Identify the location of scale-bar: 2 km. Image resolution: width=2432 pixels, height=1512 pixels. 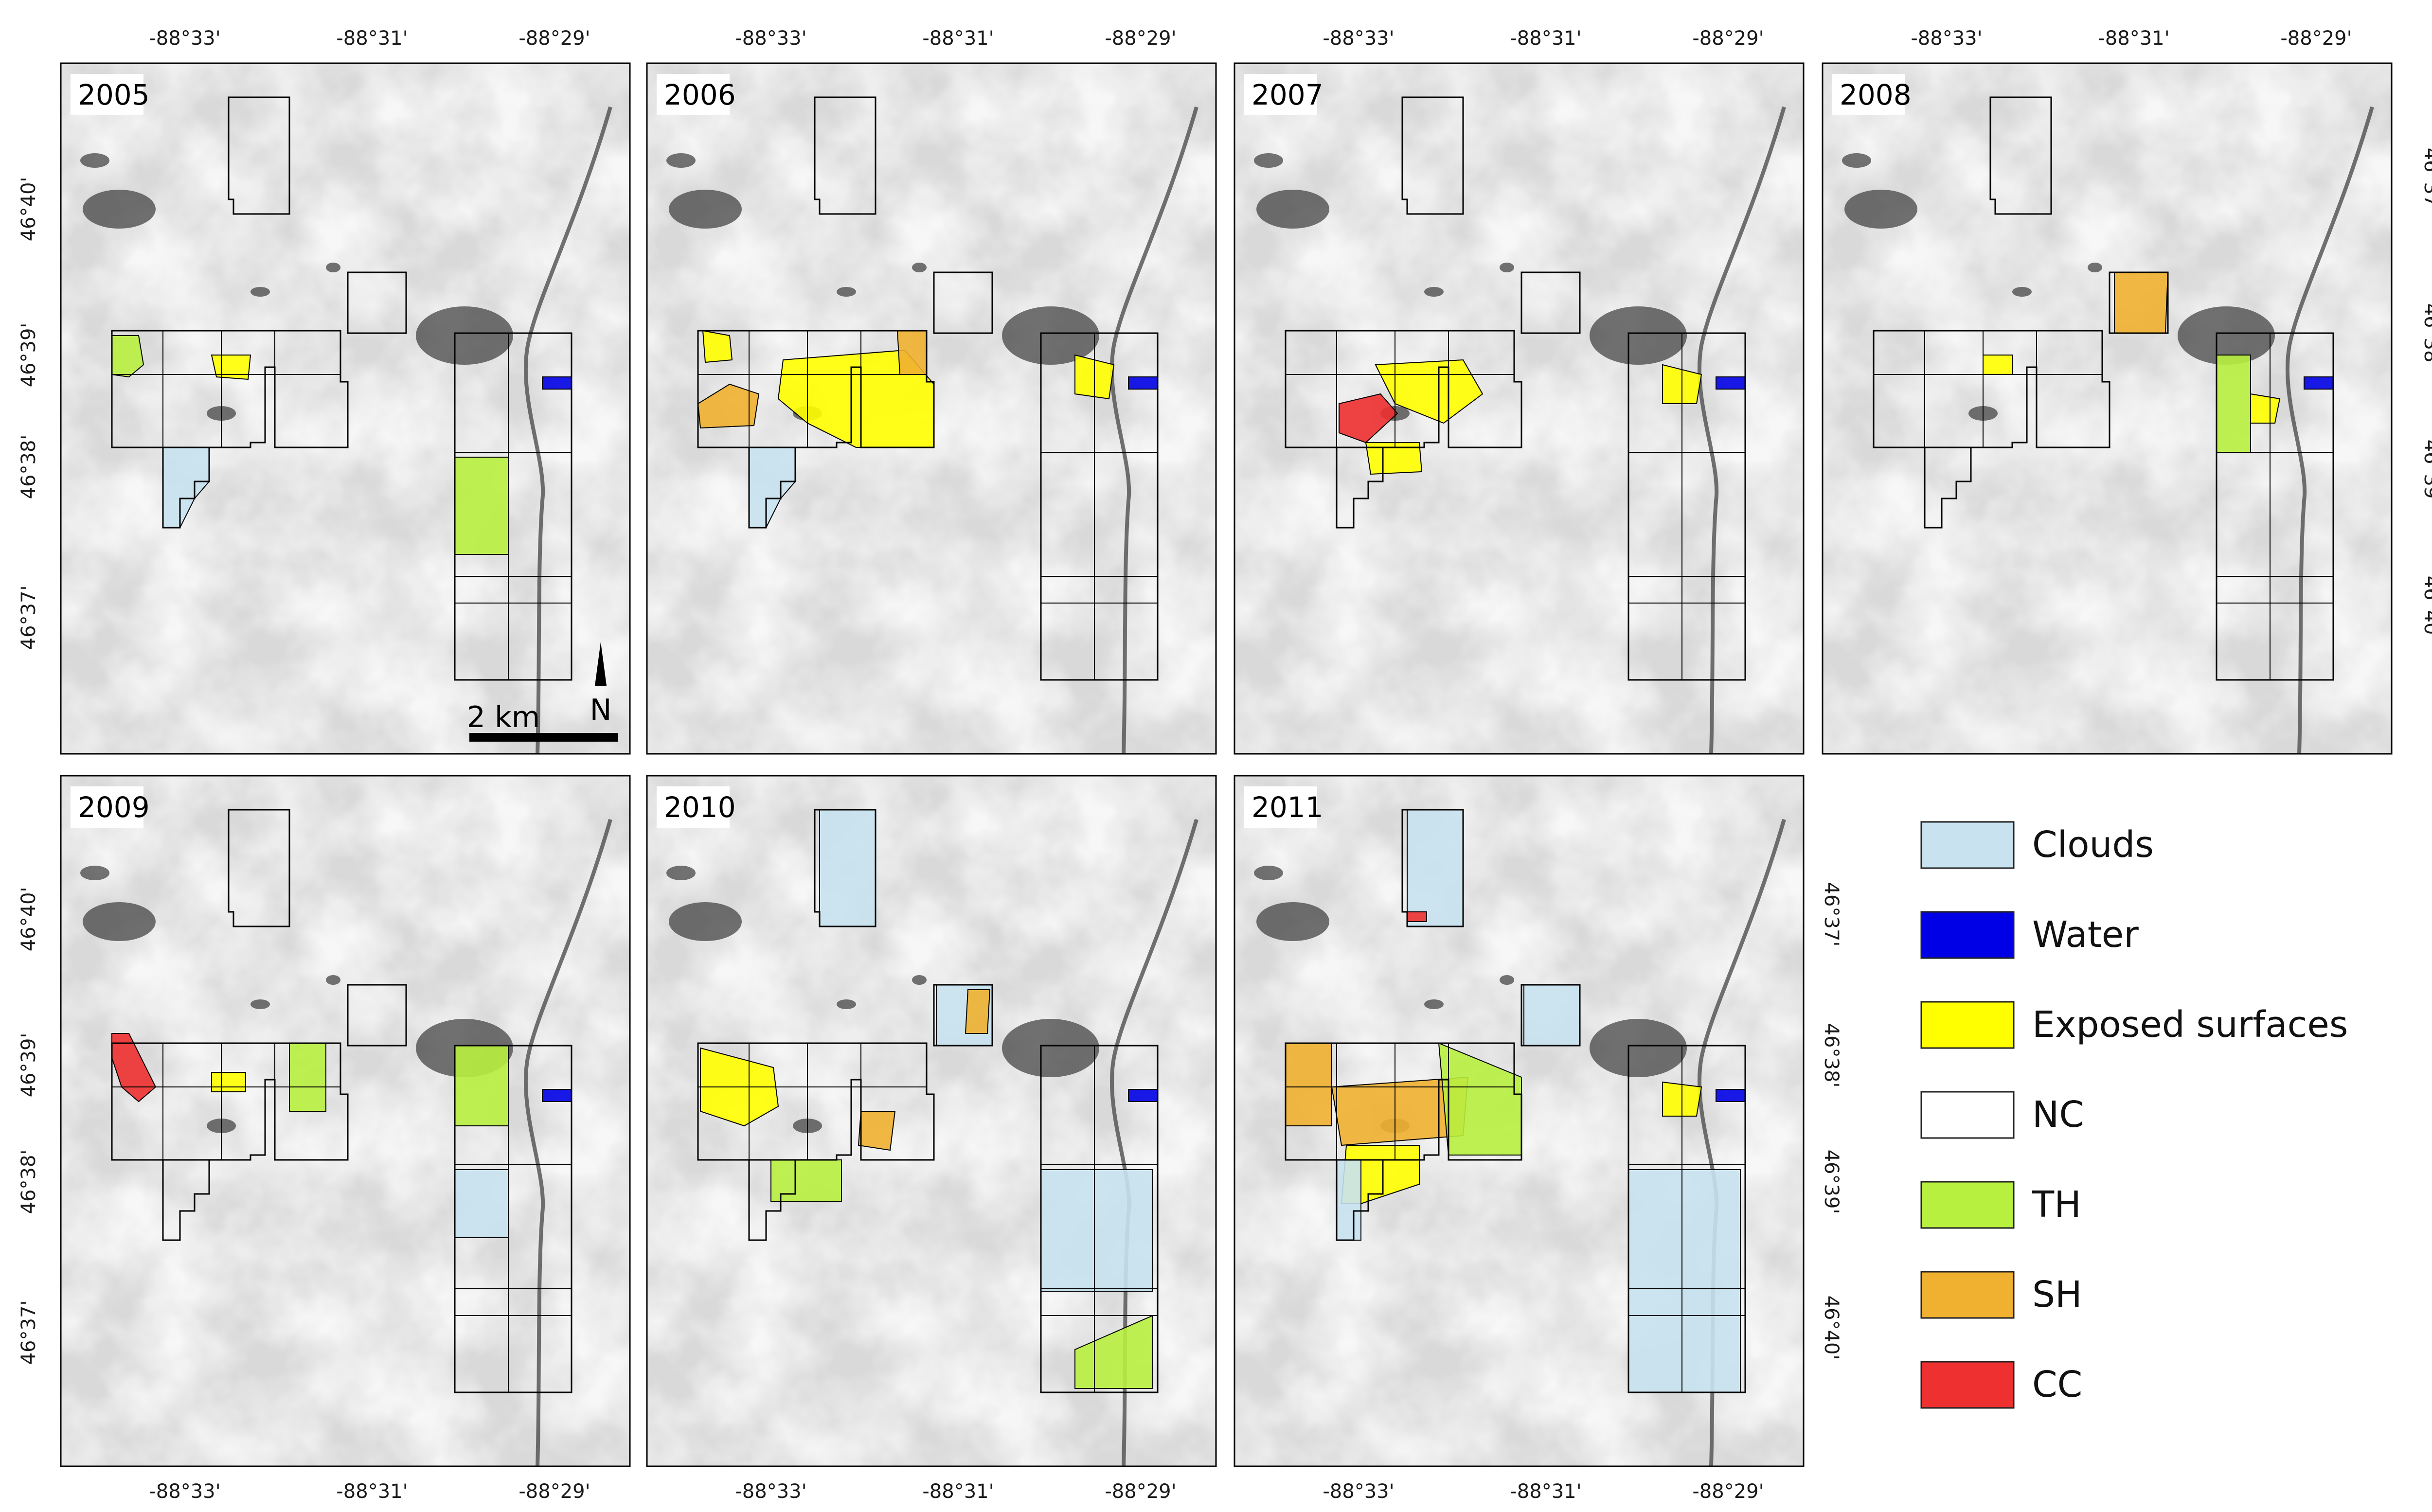
(542, 721).